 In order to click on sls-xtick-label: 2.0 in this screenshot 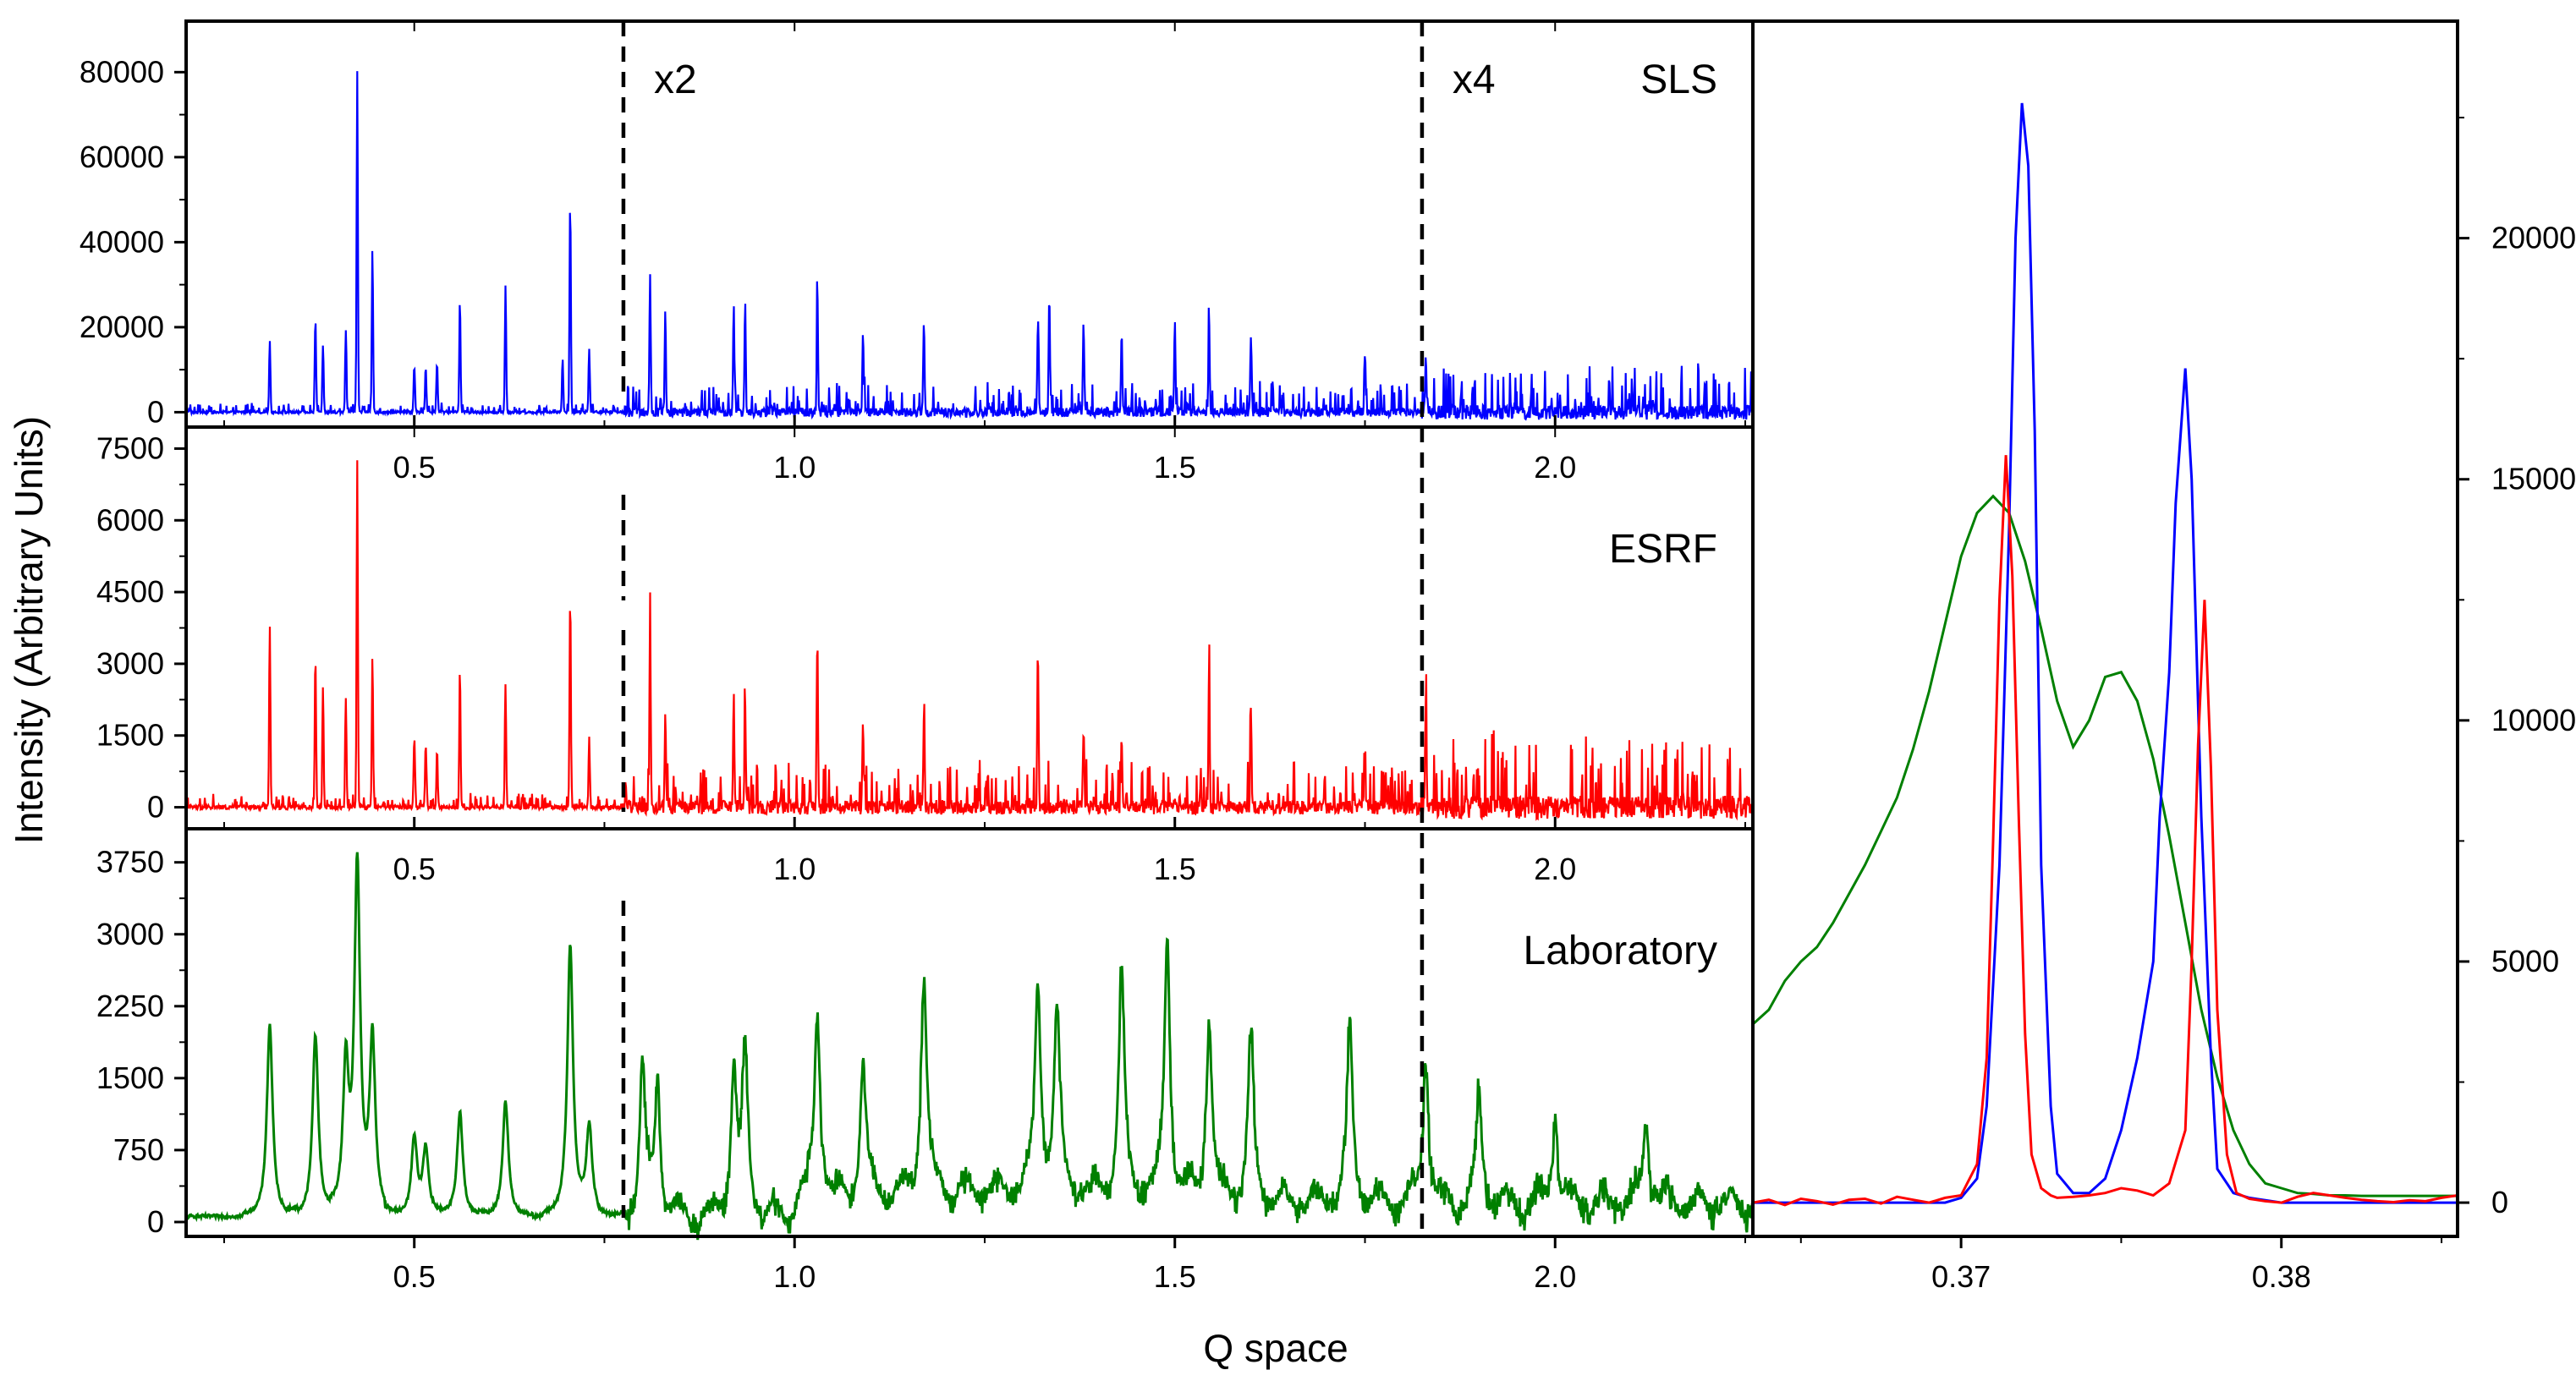, I will do `click(1555, 467)`.